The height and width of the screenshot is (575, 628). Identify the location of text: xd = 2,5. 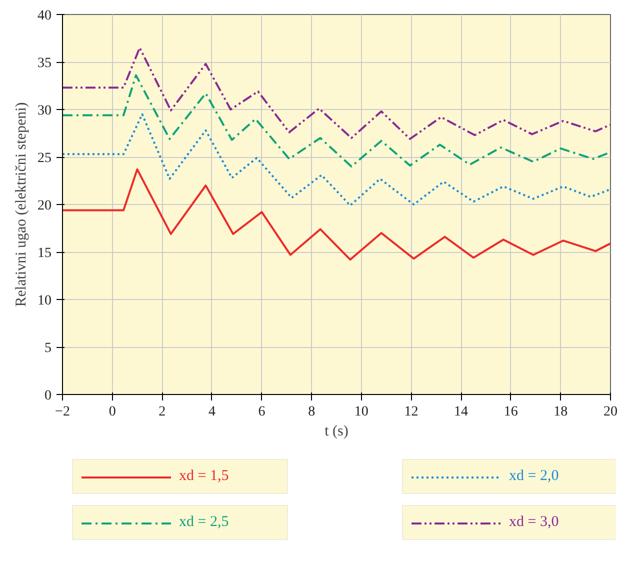
(204, 522).